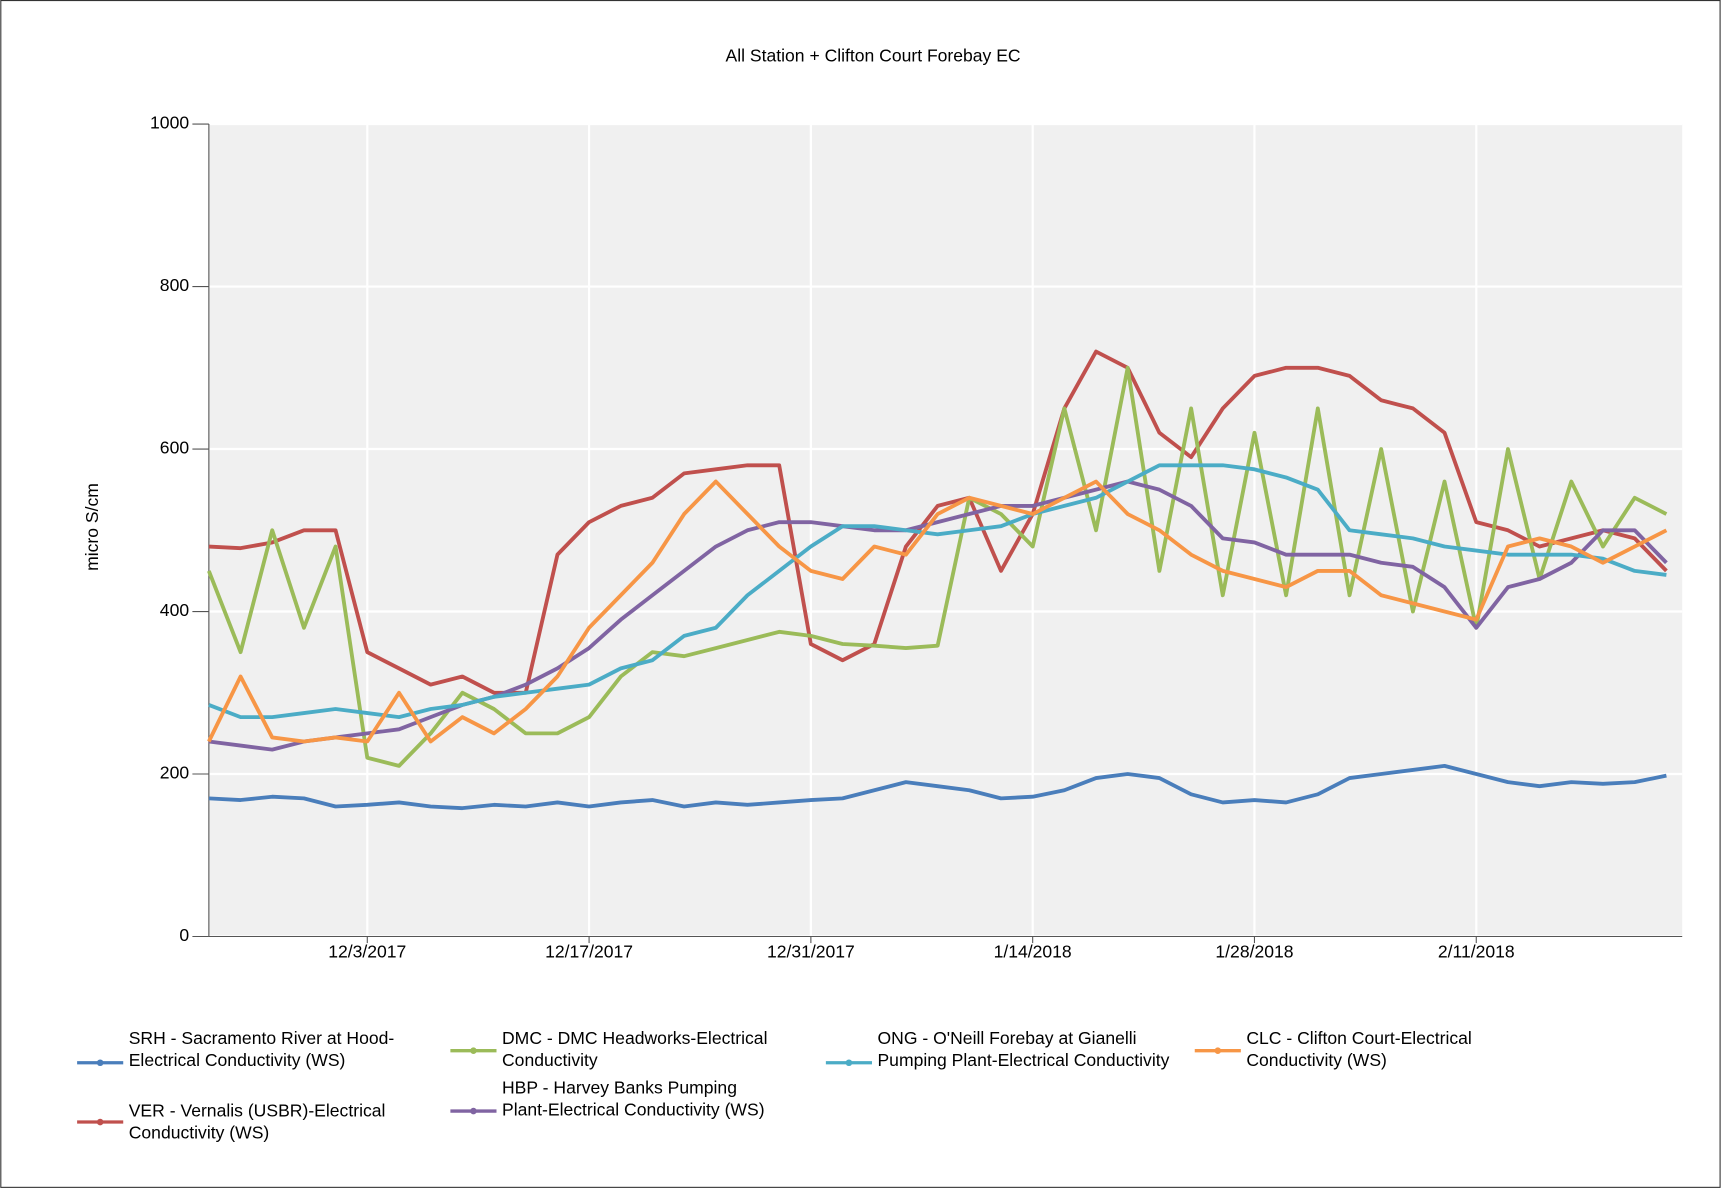 The height and width of the screenshot is (1194, 1722). Describe the element at coordinates (873, 56) in the screenshot. I see `chart-title: All Station + Clifton Court Forebay EC` at that location.